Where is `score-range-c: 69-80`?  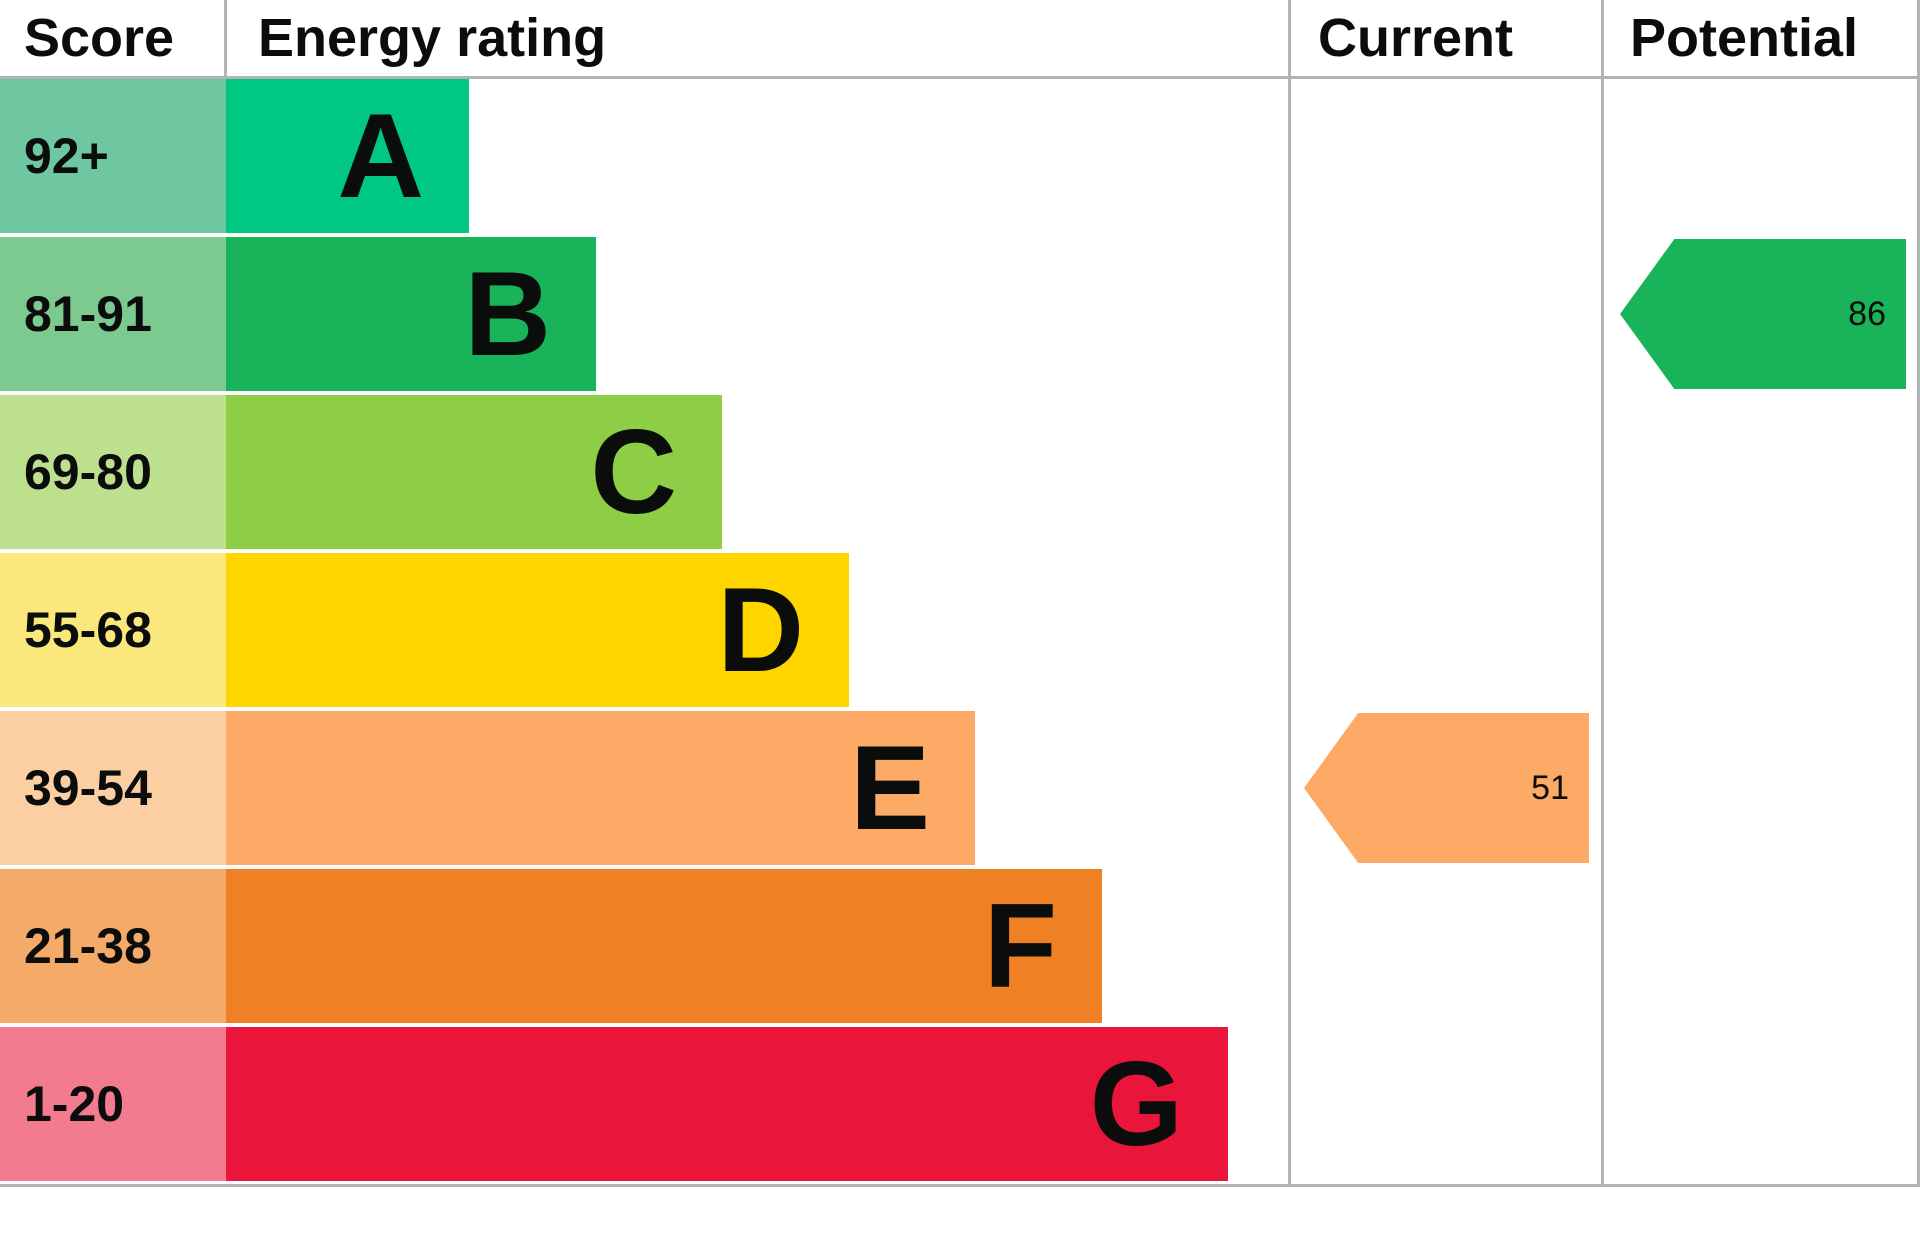 score-range-c: 69-80 is located at coordinates (113, 472).